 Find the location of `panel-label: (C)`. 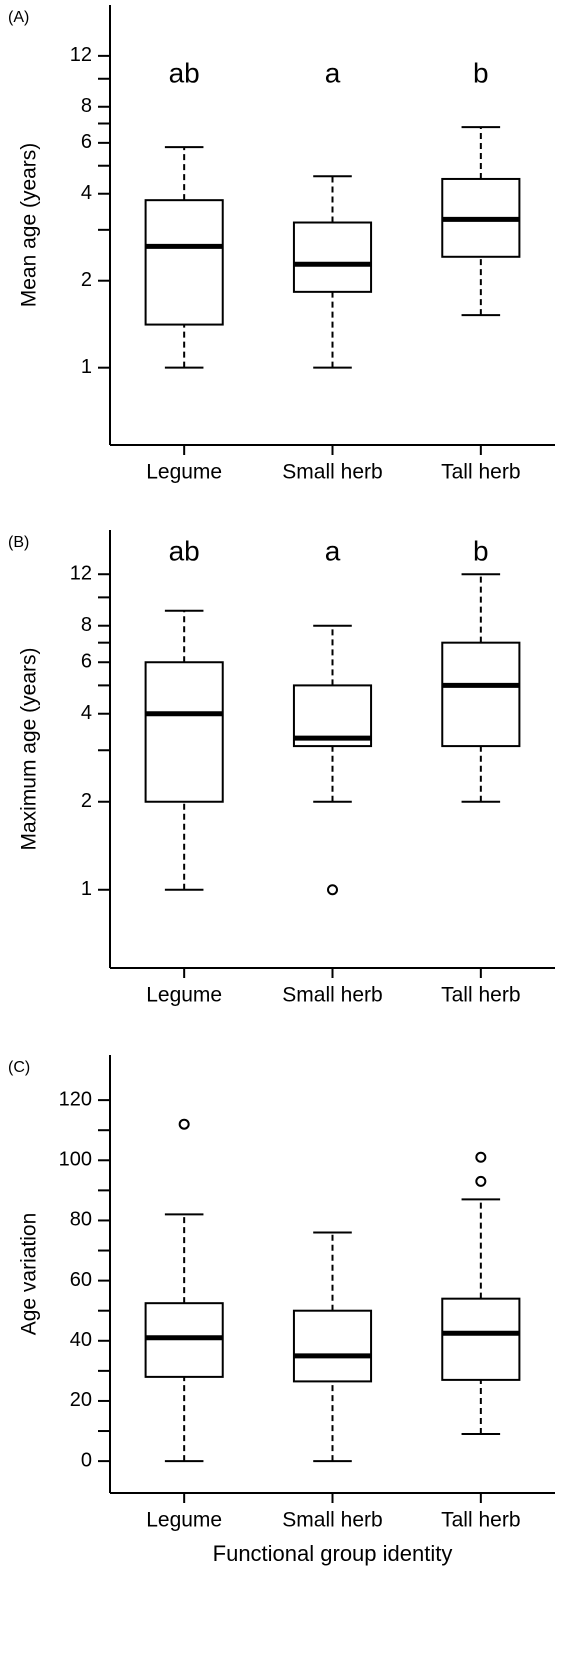

panel-label: (C) is located at coordinates (19, 1067).